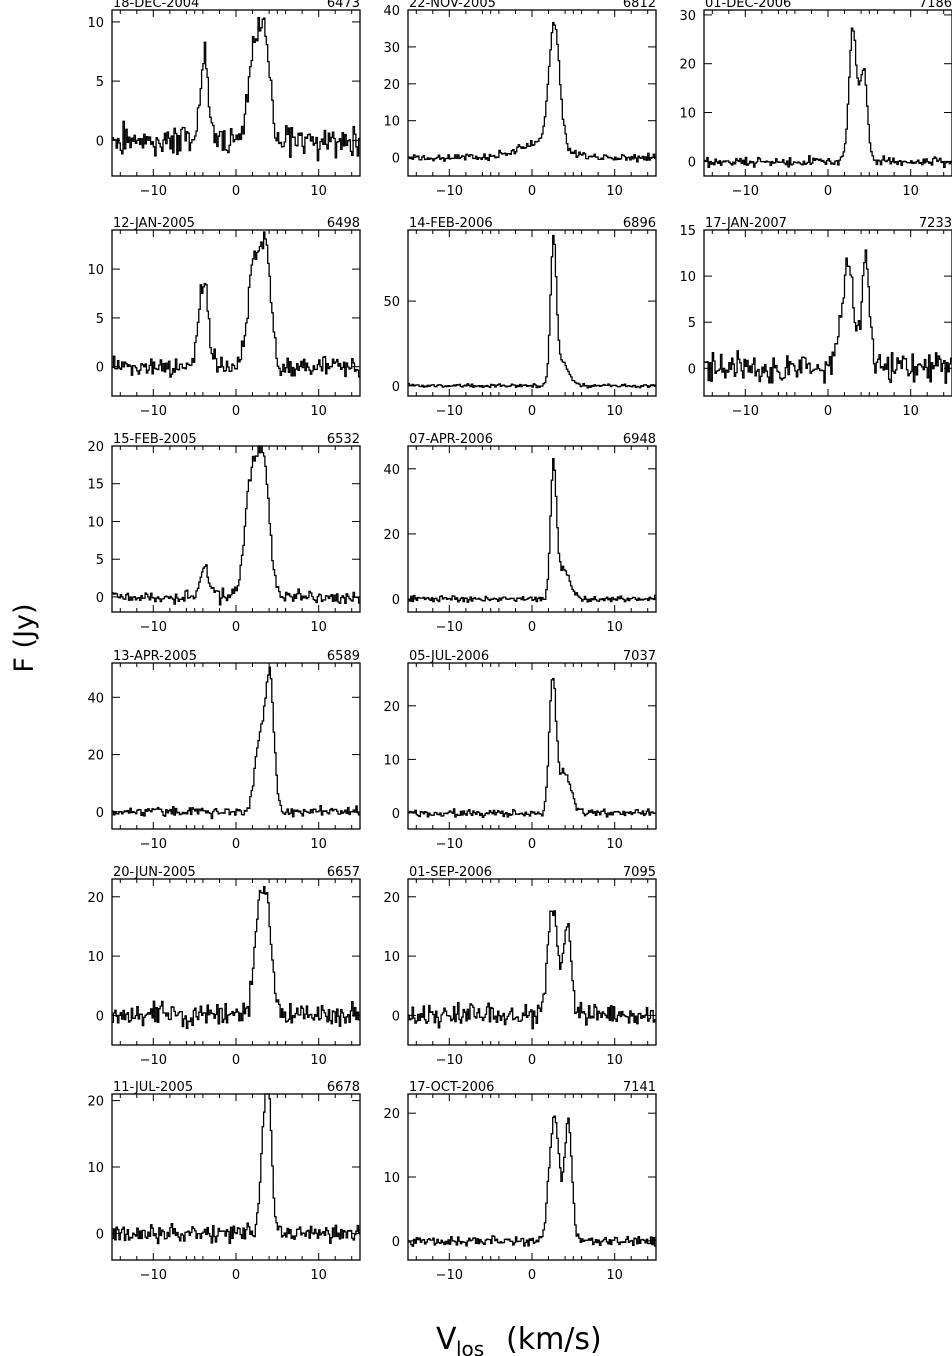  What do you see at coordinates (452, 5) in the screenshot?
I see `panel-date-label: 22-NOV-2005` at bounding box center [452, 5].